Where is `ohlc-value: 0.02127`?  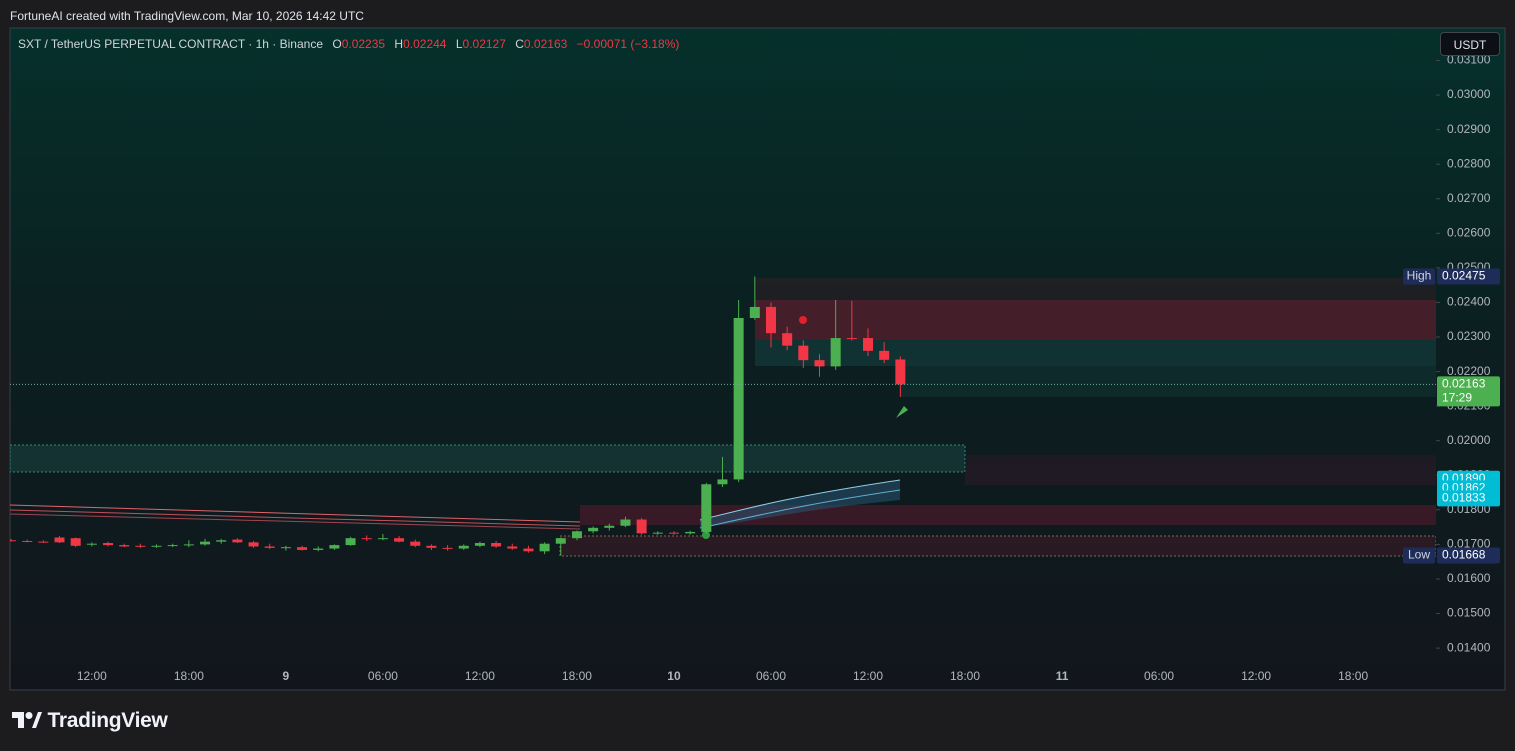
ohlc-value: 0.02127 is located at coordinates (484, 44).